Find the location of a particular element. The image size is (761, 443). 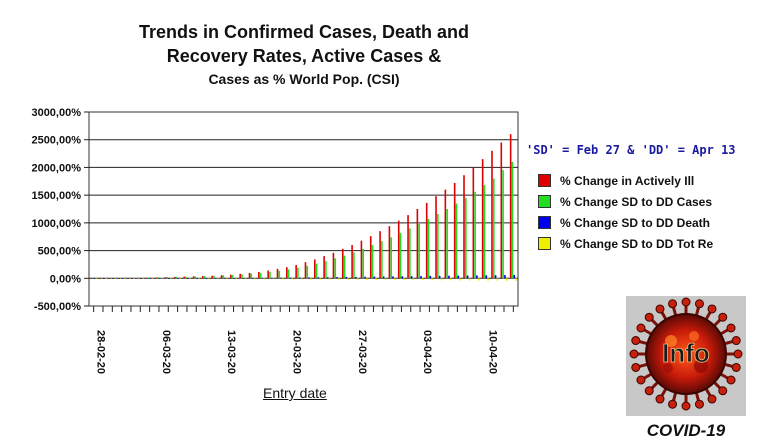

x-tick-label: 03-04-20 is located at coordinates (427, 352).